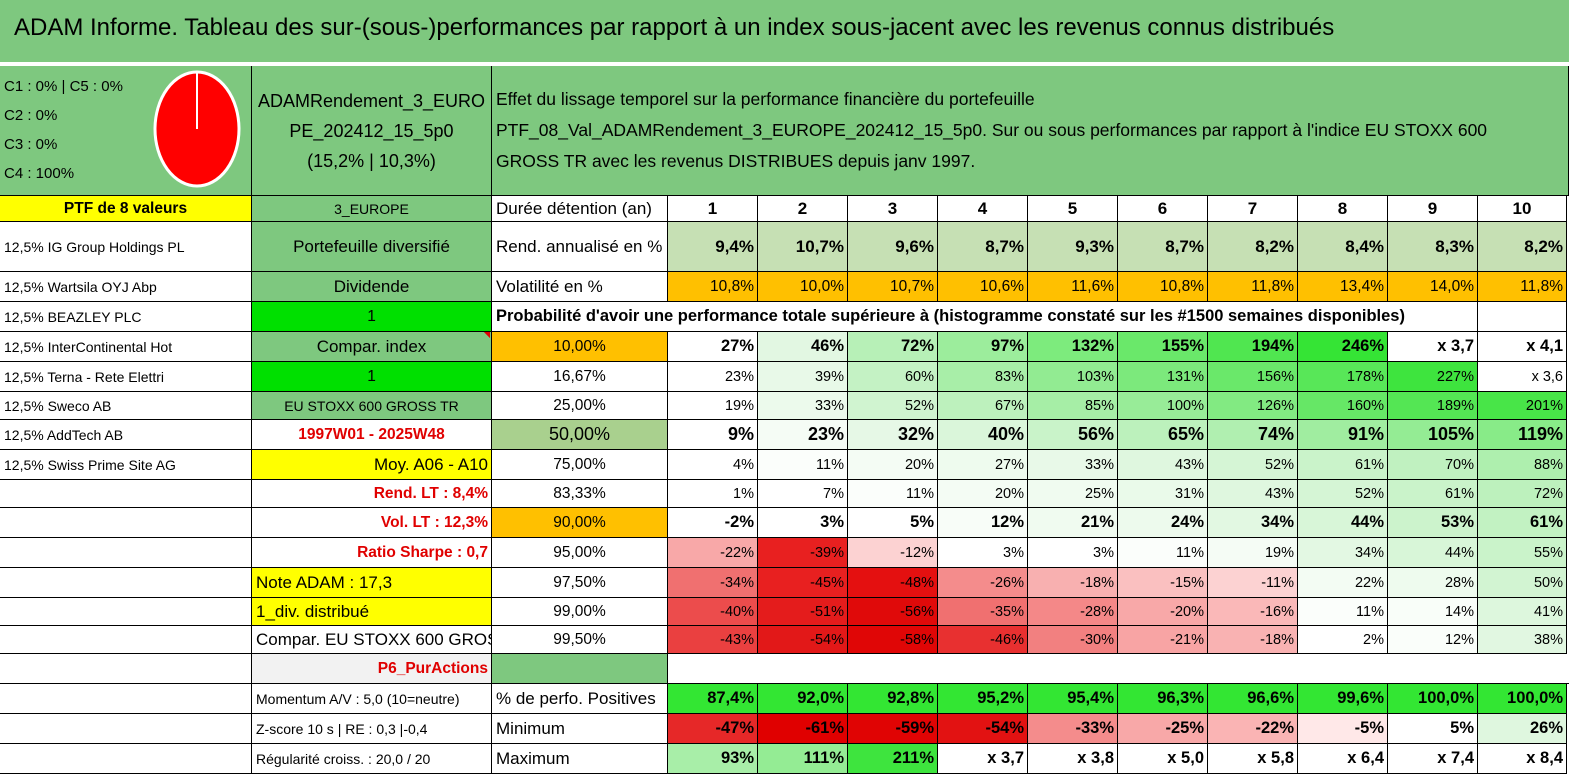 Image resolution: width=1569 pixels, height=782 pixels. I want to click on min-value: -47%, so click(713, 729).